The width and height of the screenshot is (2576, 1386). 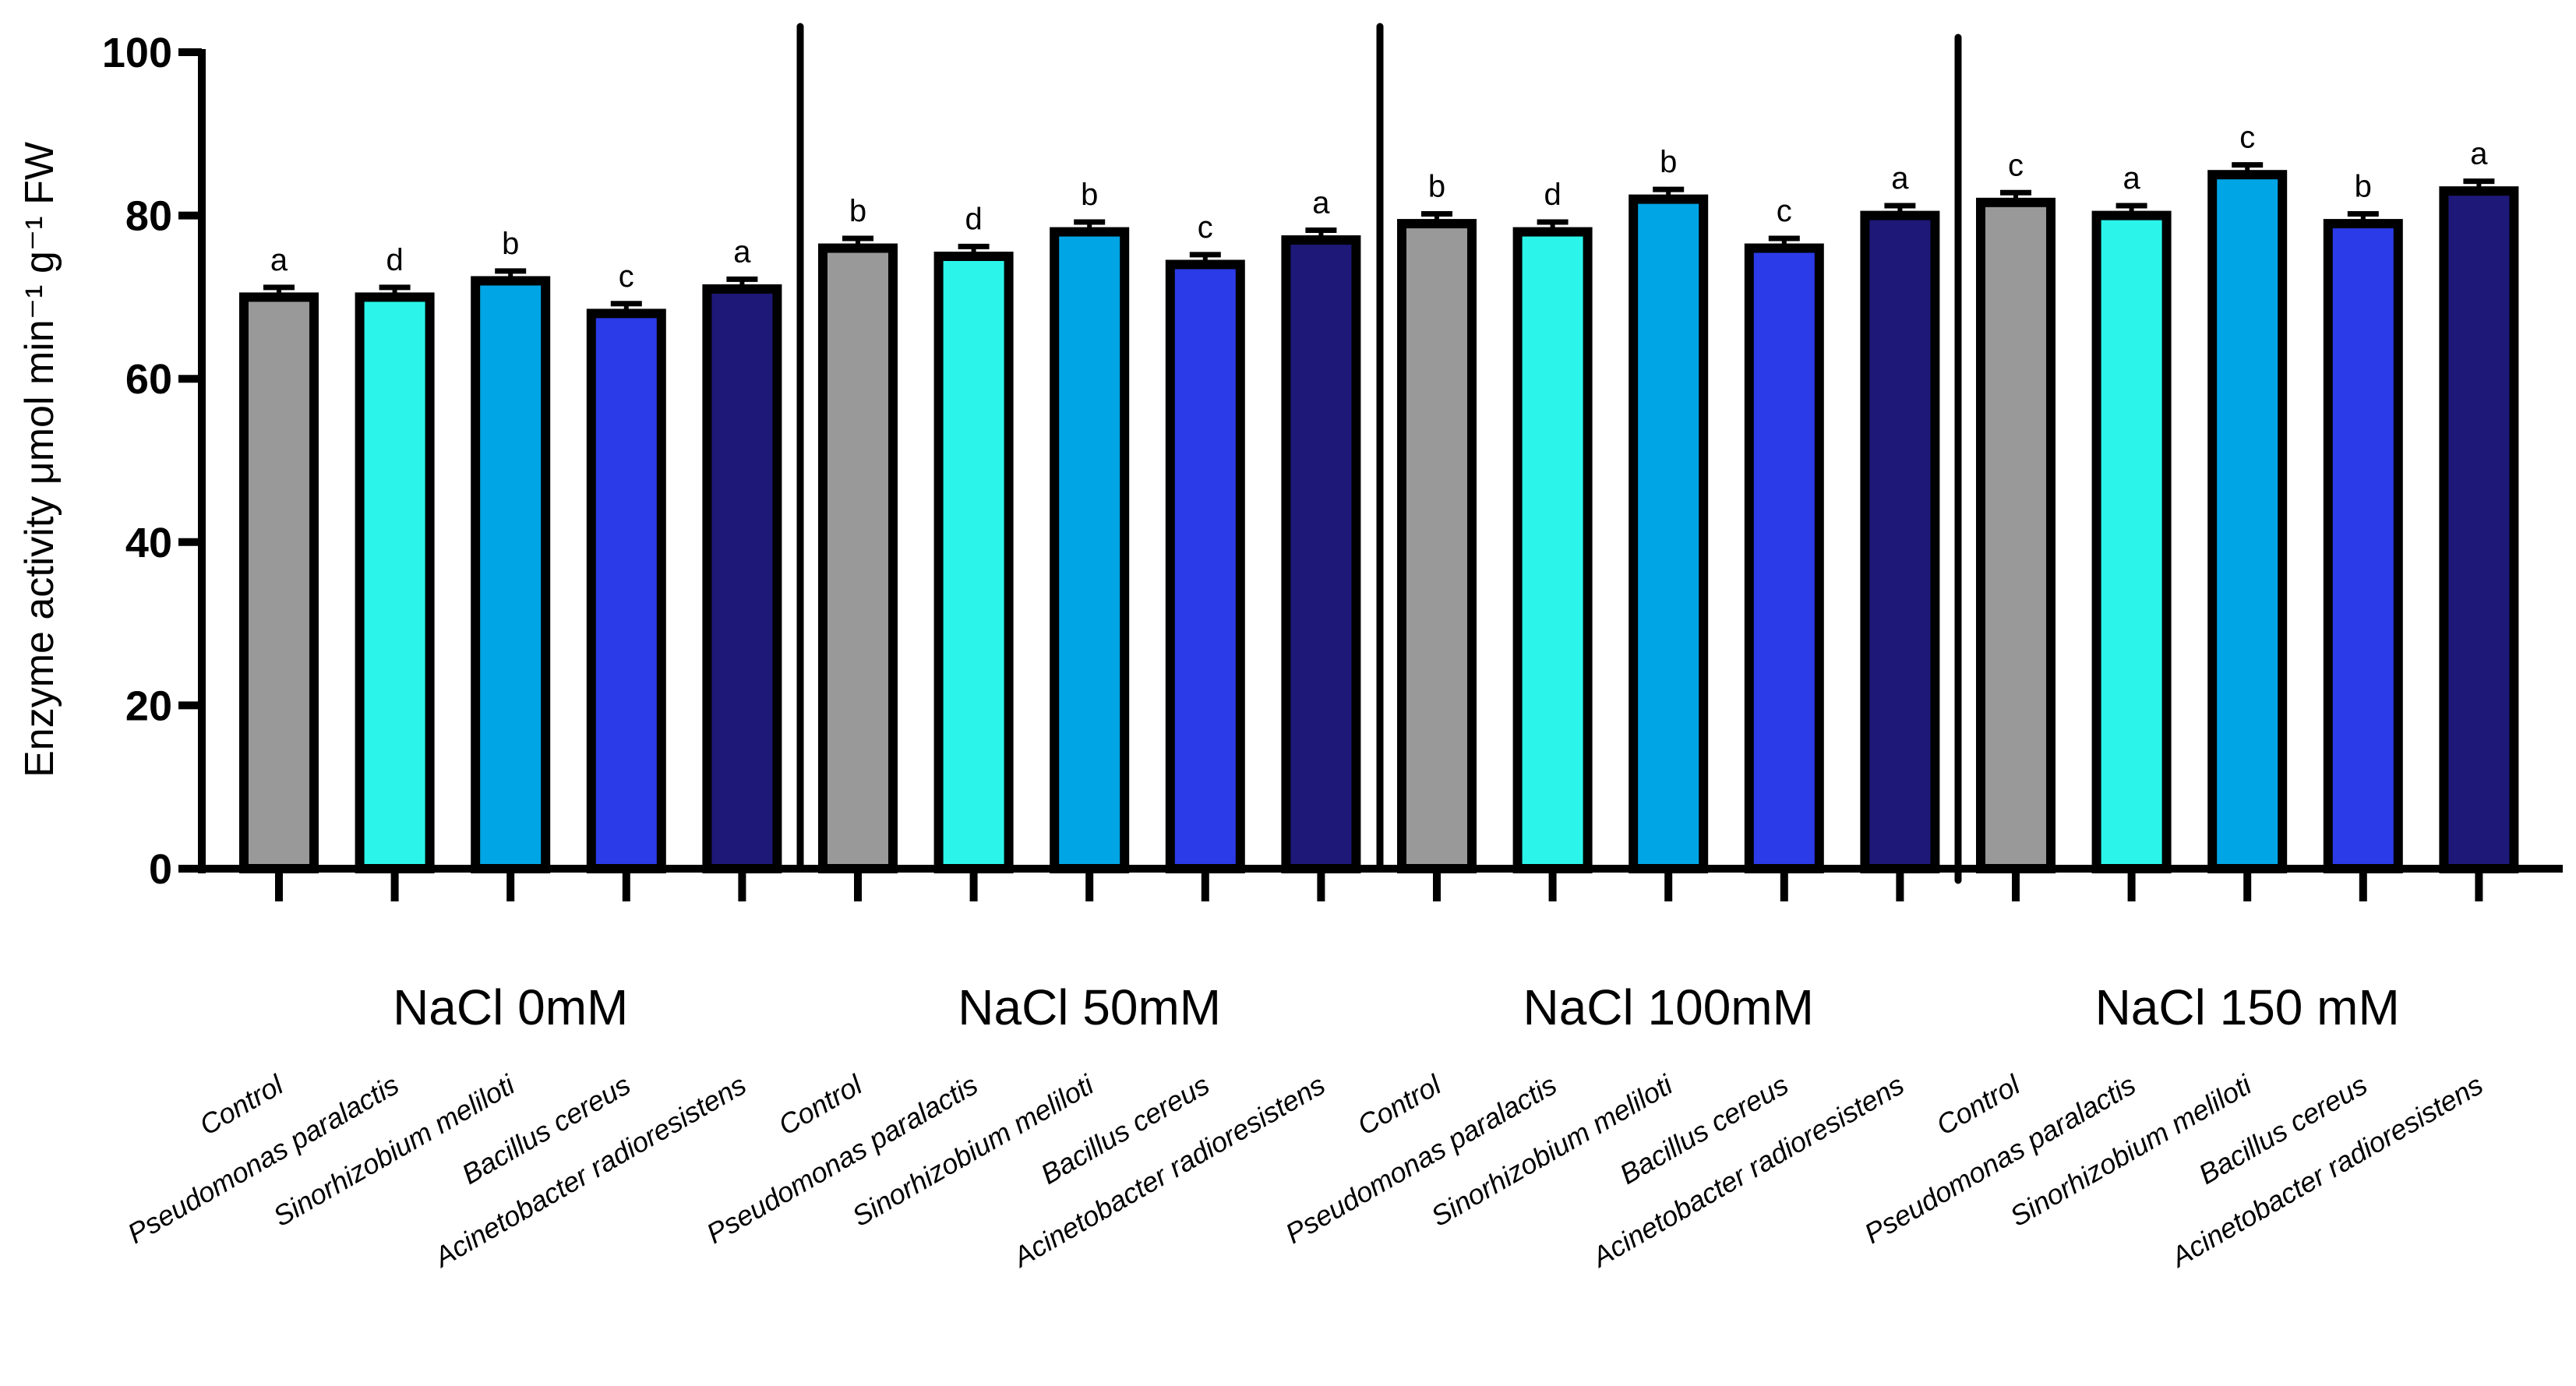 What do you see at coordinates (1089, 1007) in the screenshot?
I see `group-label: NaCl 50mM` at bounding box center [1089, 1007].